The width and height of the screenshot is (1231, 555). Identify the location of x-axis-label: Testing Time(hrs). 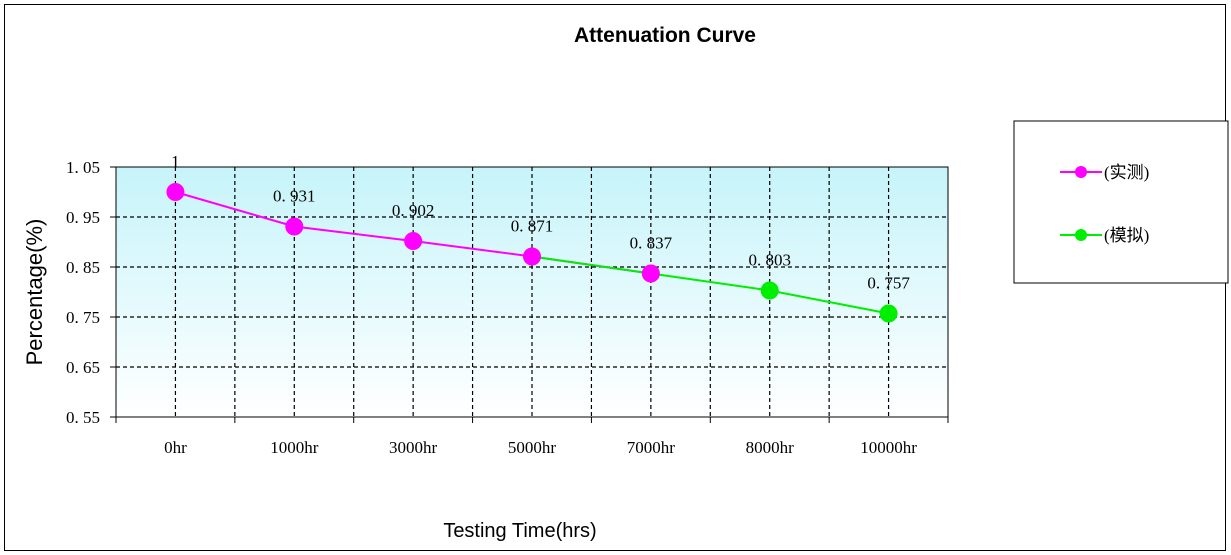
(519, 531).